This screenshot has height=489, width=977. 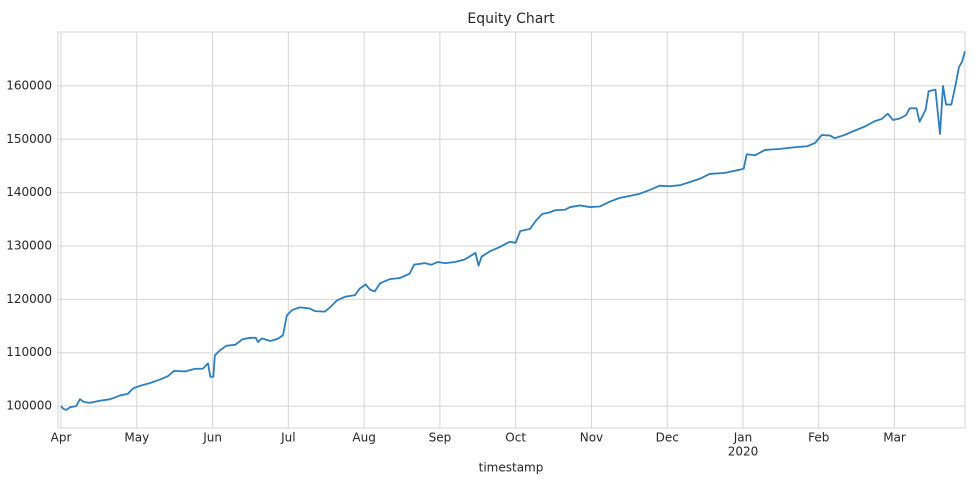 I want to click on x-tick-label: Jul, so click(x=287, y=438).